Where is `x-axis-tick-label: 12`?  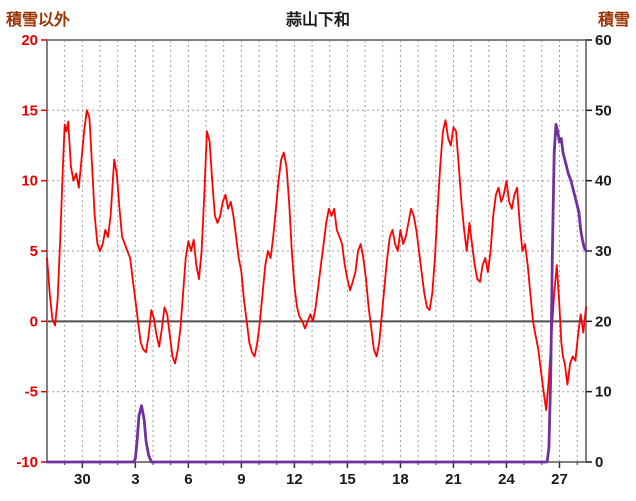
x-axis-tick-label: 12 is located at coordinates (294, 479).